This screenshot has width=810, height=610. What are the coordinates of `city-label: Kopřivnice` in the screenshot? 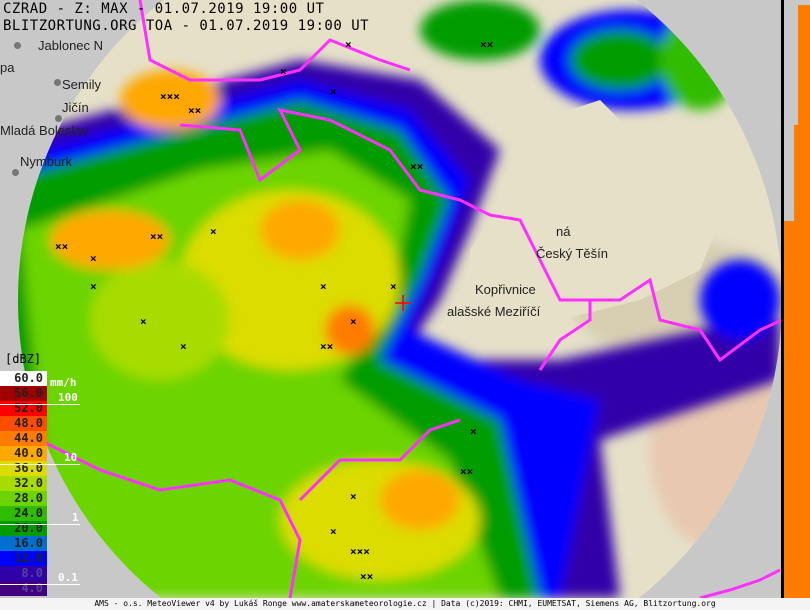 It's located at (505, 289).